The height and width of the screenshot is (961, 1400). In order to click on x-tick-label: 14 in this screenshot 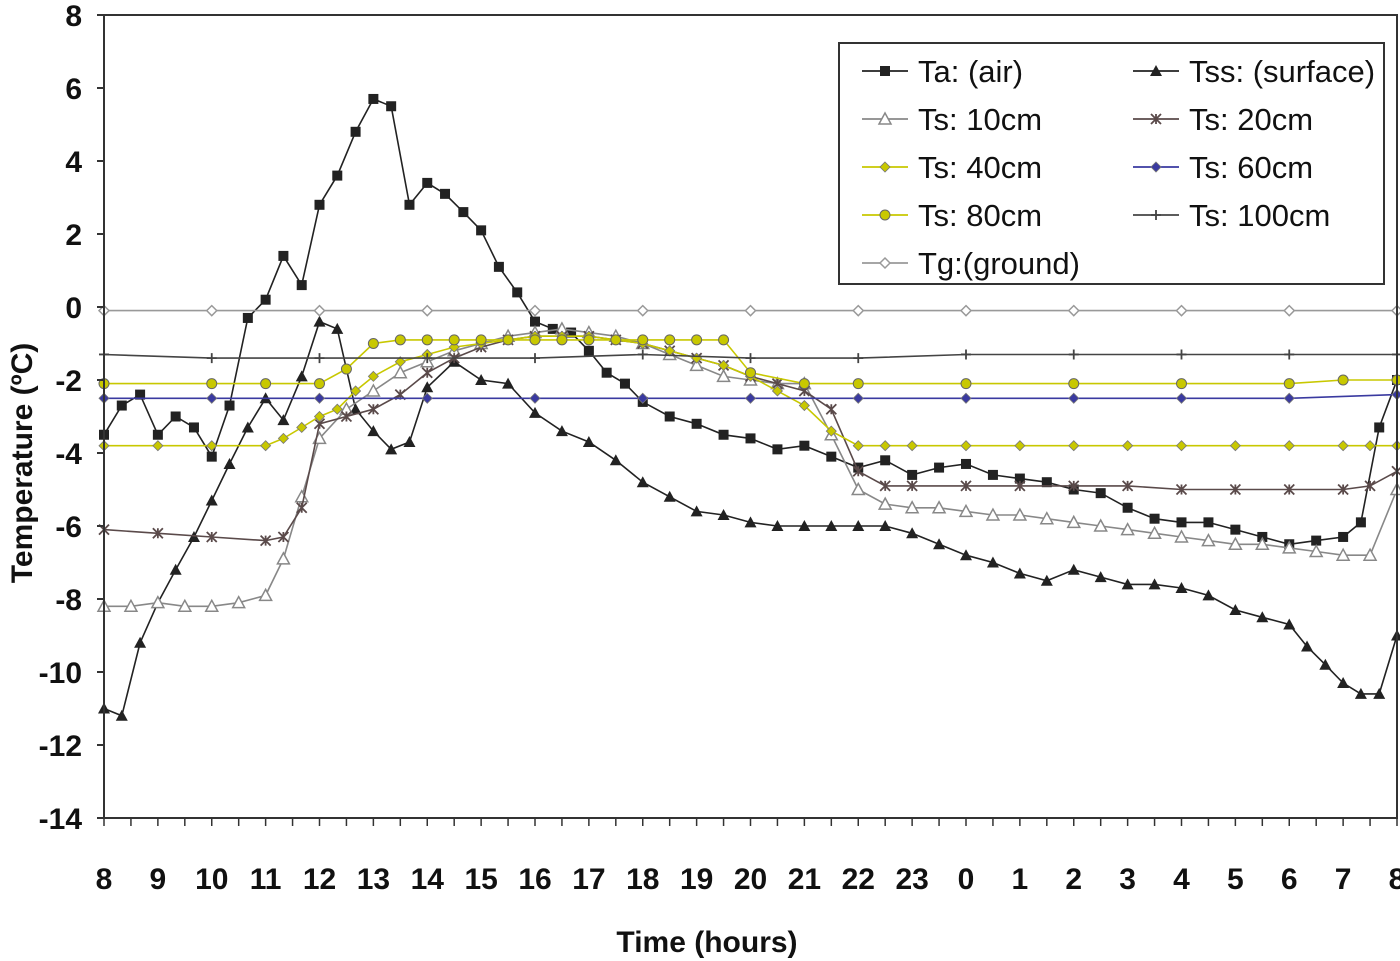, I will do `click(428, 879)`.